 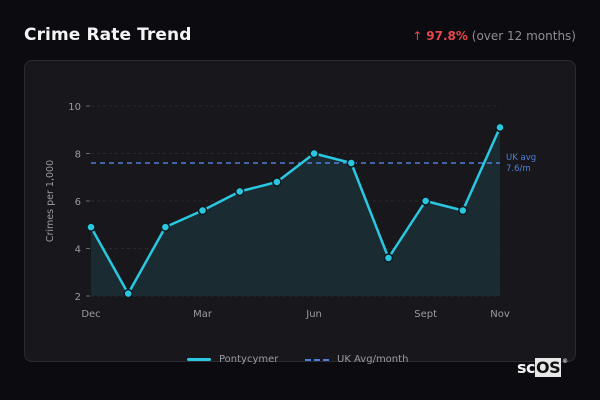 I want to click on logo-highlight: OS, so click(x=548, y=367).